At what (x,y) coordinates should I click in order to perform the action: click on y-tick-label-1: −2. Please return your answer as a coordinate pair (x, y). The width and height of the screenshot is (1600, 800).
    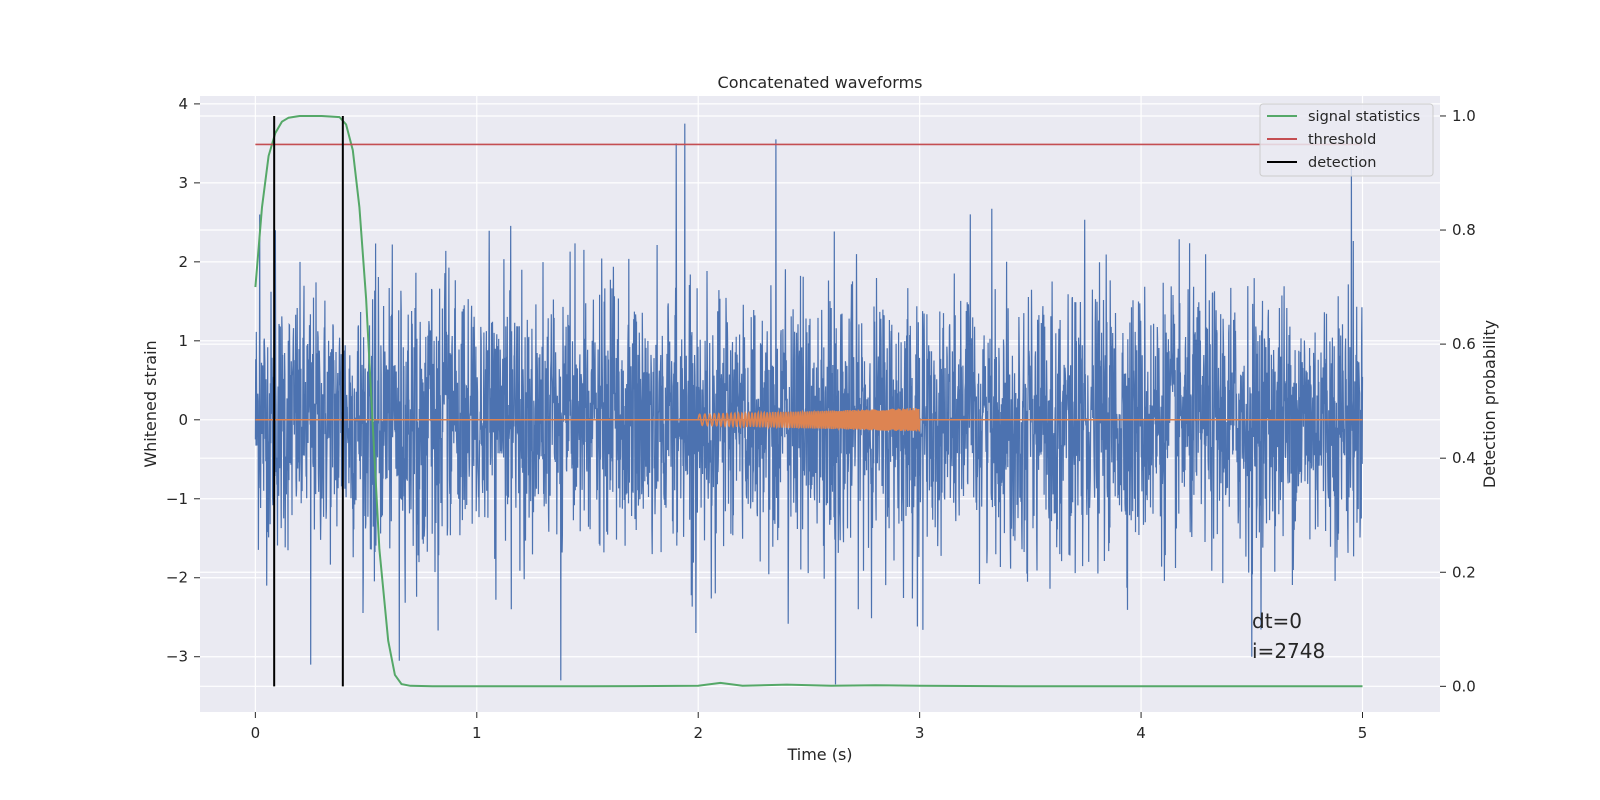
    Looking at the image, I should click on (177, 578).